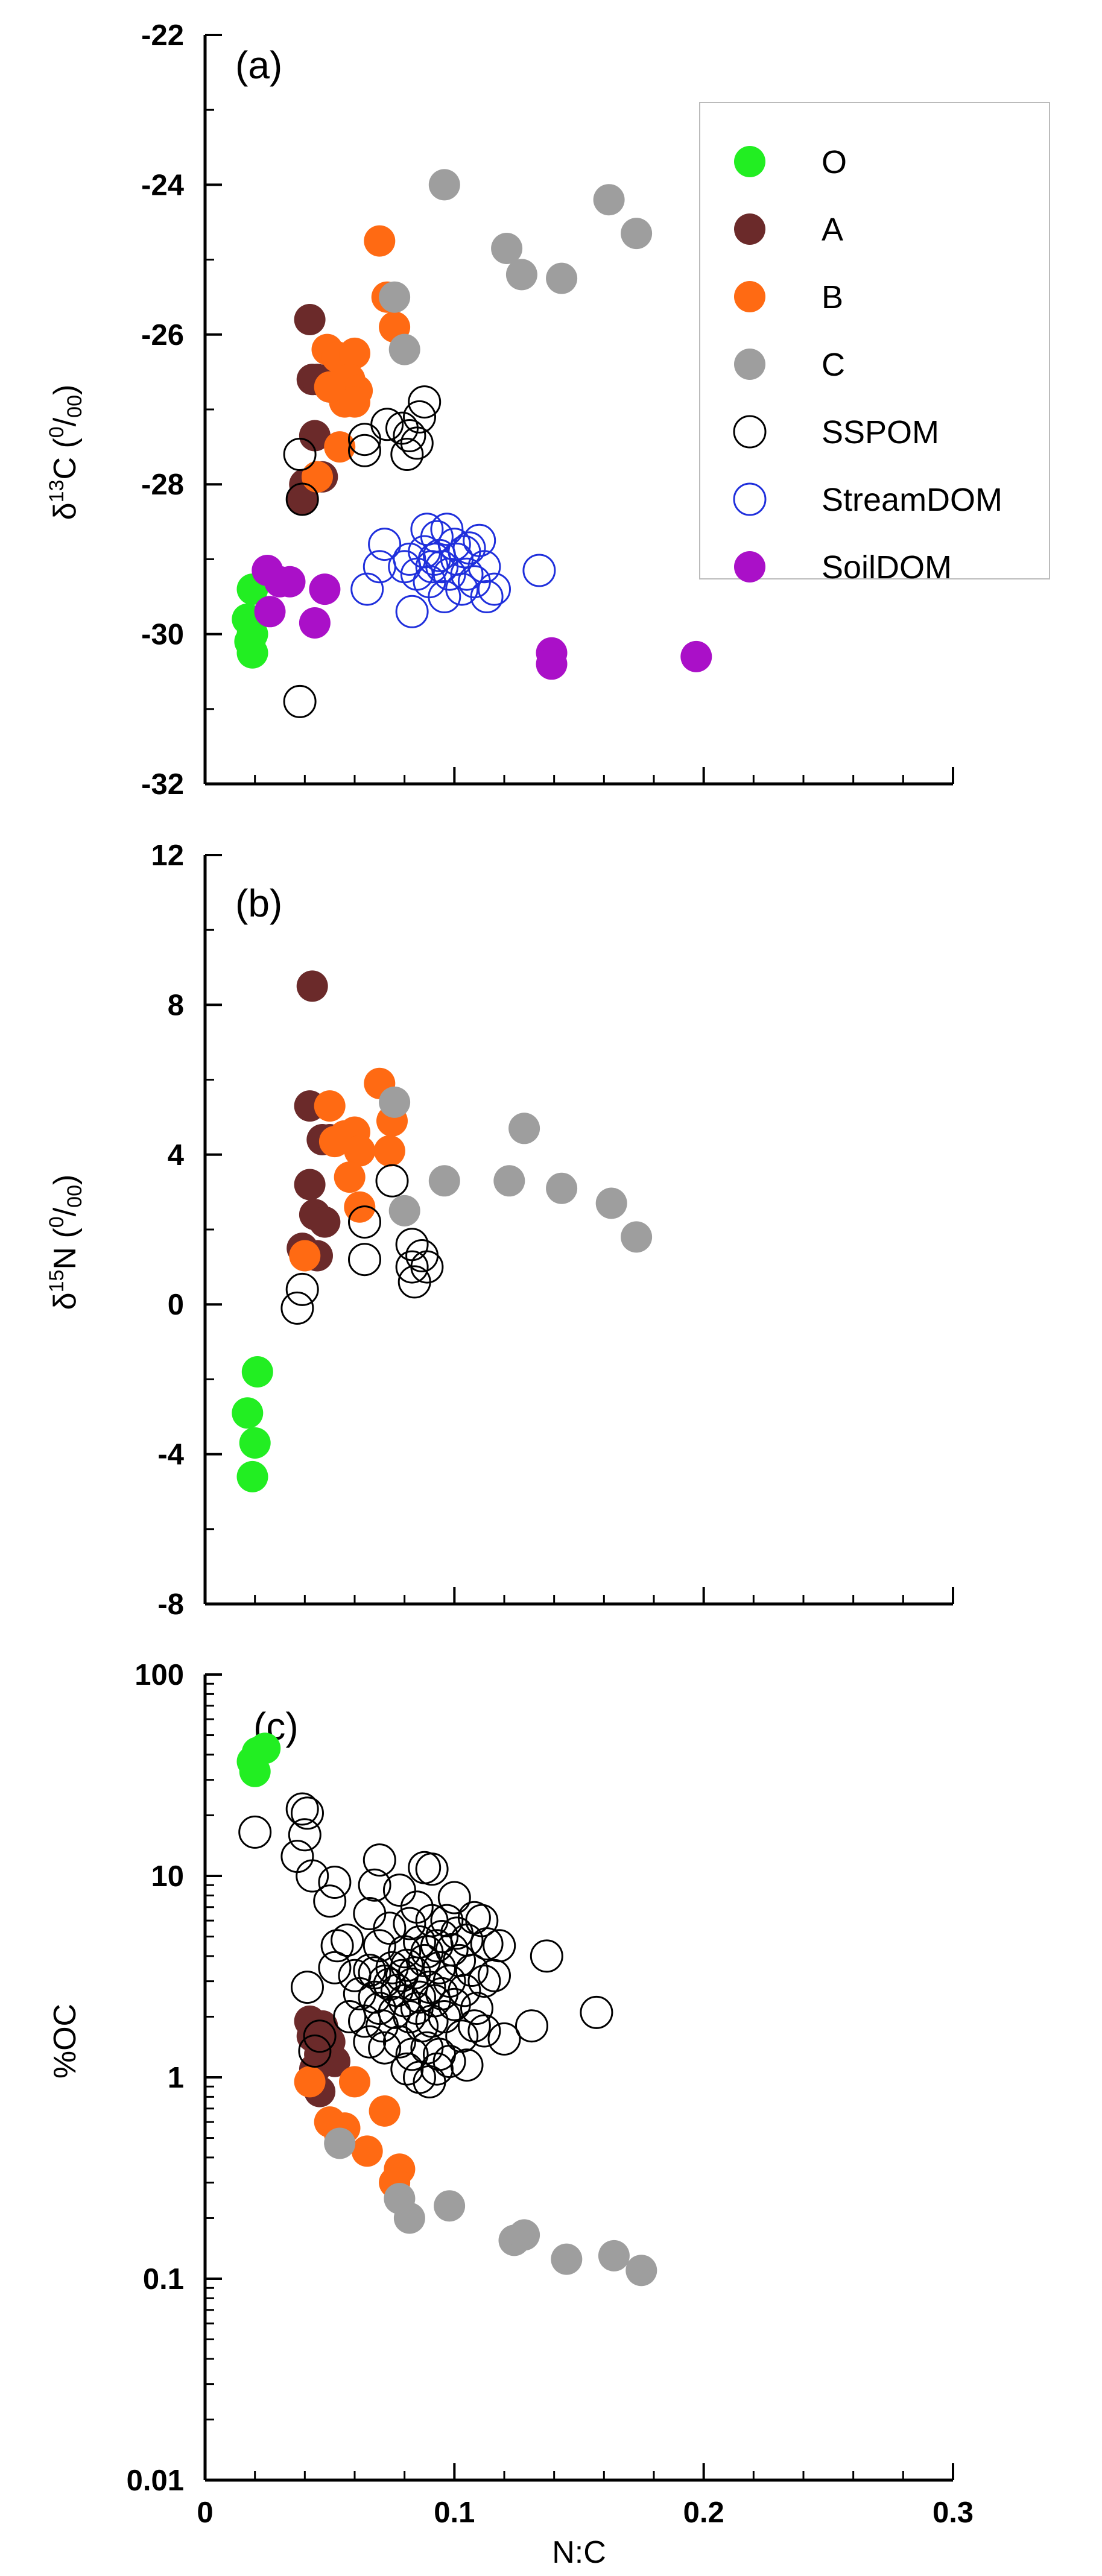  I want to click on panel-a-ytick-label: -30, so click(162, 635).